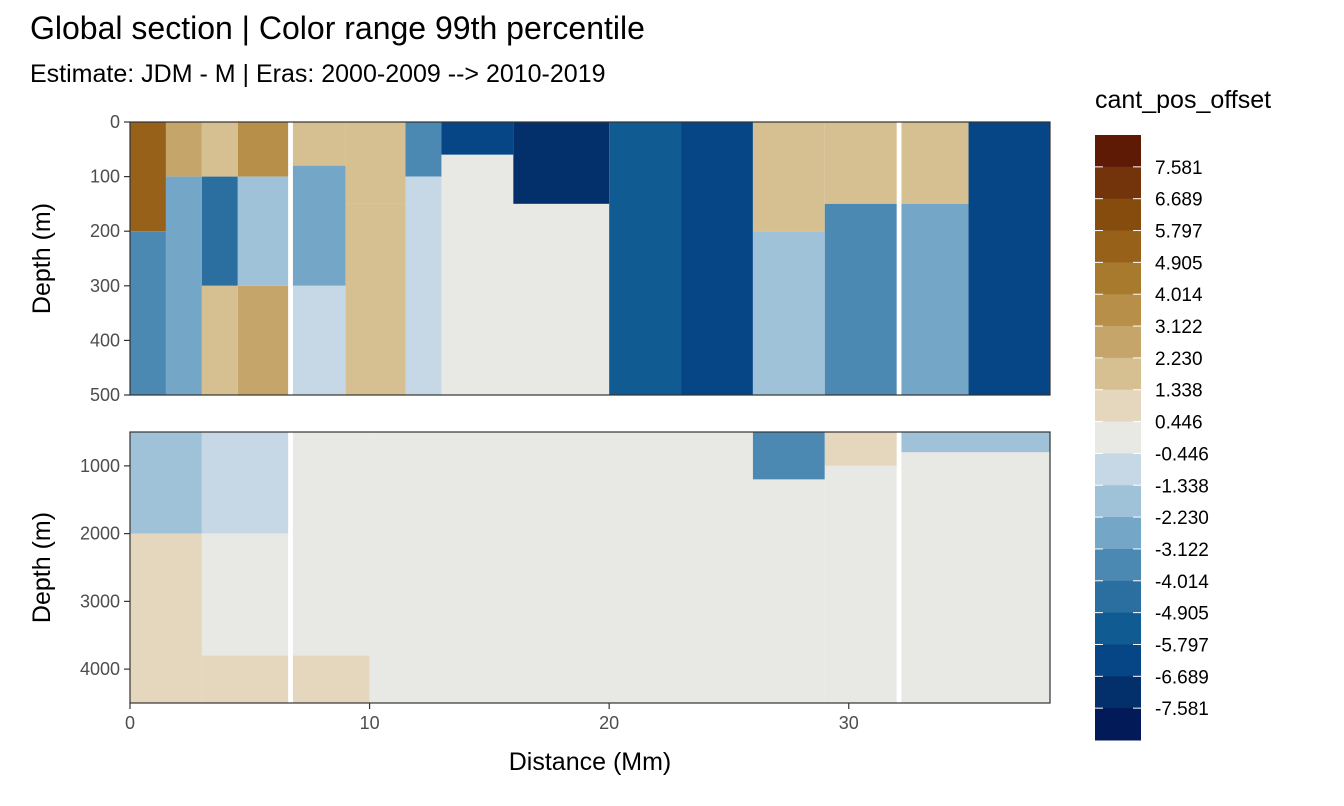 The image size is (1344, 806). I want to click on legend-label: -6.689, so click(1182, 677).